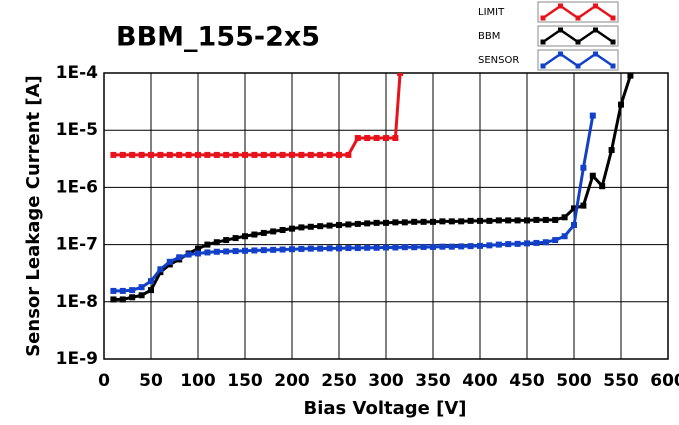 This screenshot has width=679, height=425. Describe the element at coordinates (386, 381) in the screenshot. I see `x-tick-label: 300` at that location.